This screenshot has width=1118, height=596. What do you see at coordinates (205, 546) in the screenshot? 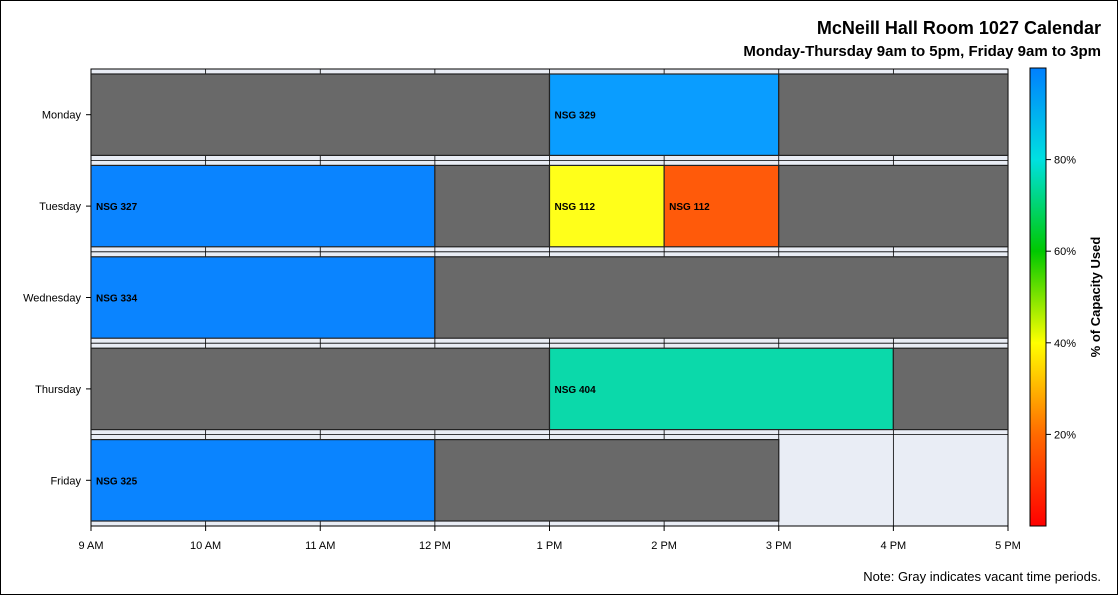
I see `x-tick-label: 10 AM` at bounding box center [205, 546].